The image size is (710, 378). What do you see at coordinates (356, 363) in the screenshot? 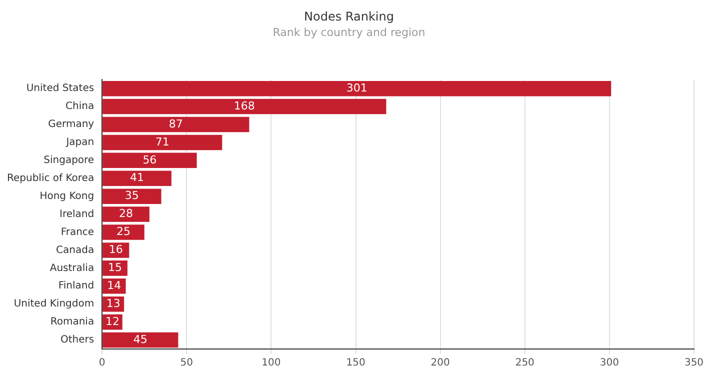
I see `x-tick-label: 150` at bounding box center [356, 363].